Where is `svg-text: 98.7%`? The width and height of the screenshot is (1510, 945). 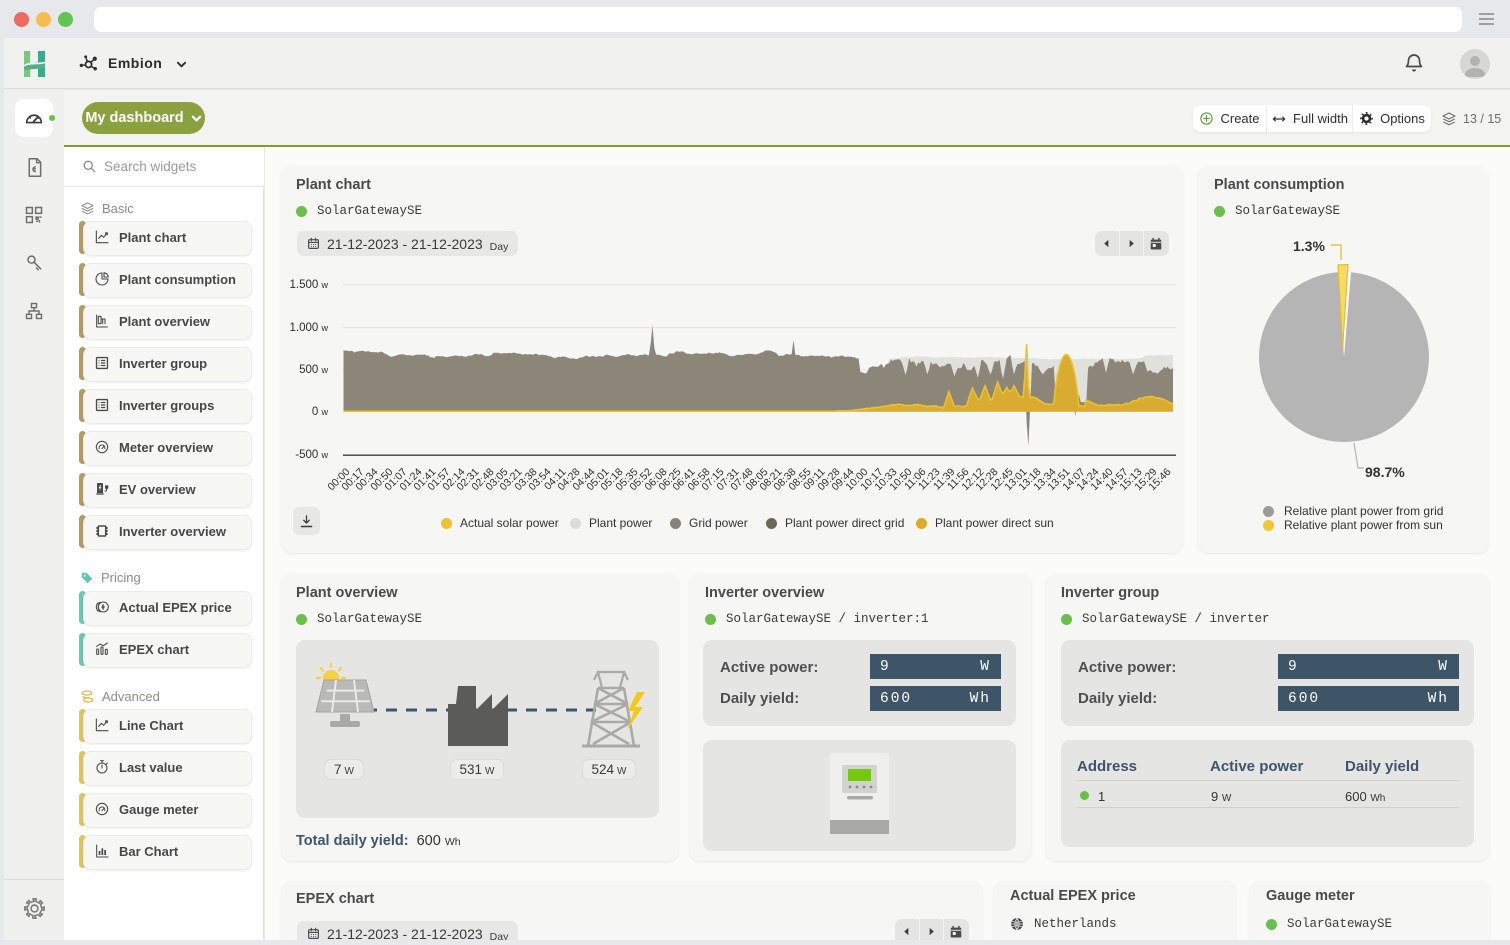 svg-text: 98.7% is located at coordinates (1385, 472).